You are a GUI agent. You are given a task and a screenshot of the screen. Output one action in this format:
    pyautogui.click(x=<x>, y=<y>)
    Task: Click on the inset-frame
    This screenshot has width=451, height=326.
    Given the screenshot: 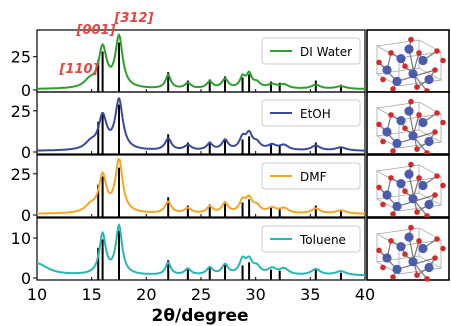 What is the action you would take?
    pyautogui.click(x=408, y=249)
    